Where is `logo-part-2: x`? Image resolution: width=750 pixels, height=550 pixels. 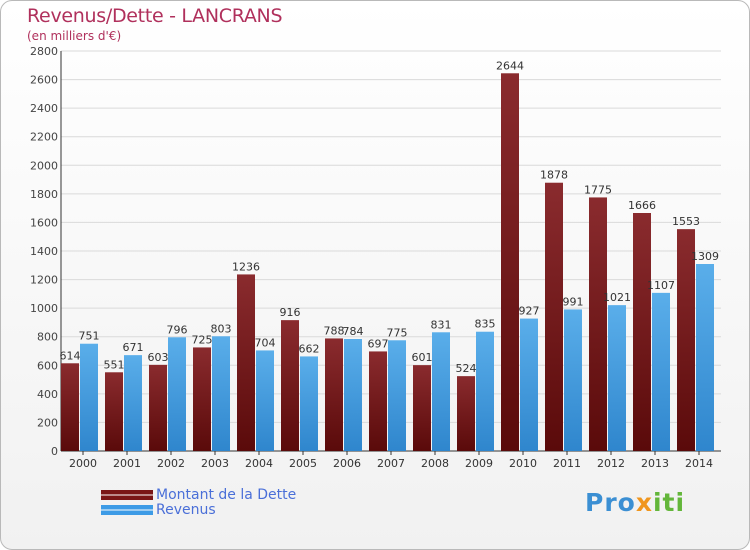 logo-part-2: x is located at coordinates (644, 502).